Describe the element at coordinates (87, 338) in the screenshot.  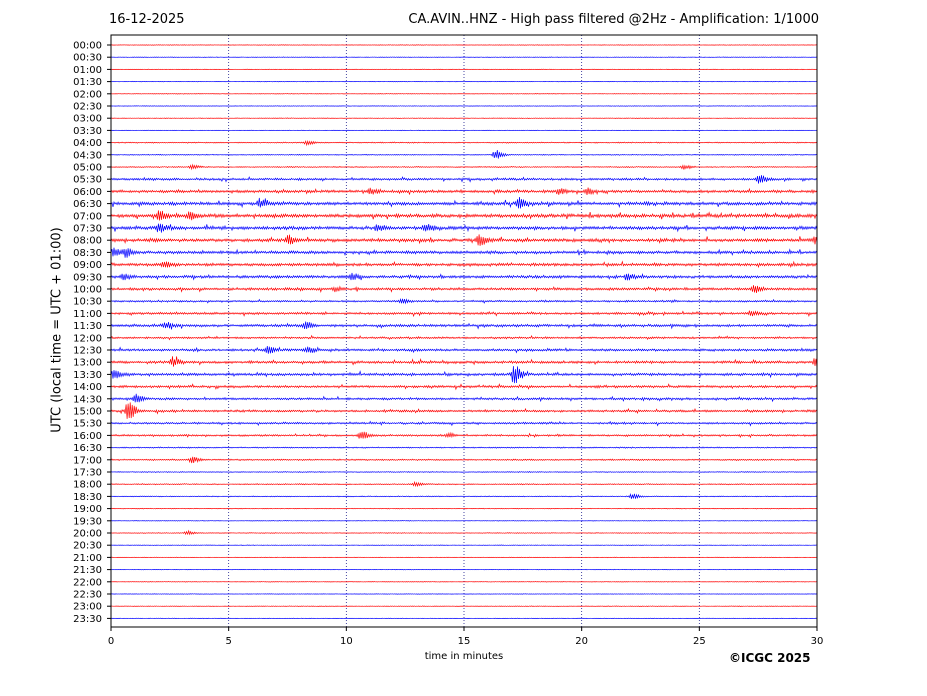
I see `y-tick-label: 12:00` at that location.